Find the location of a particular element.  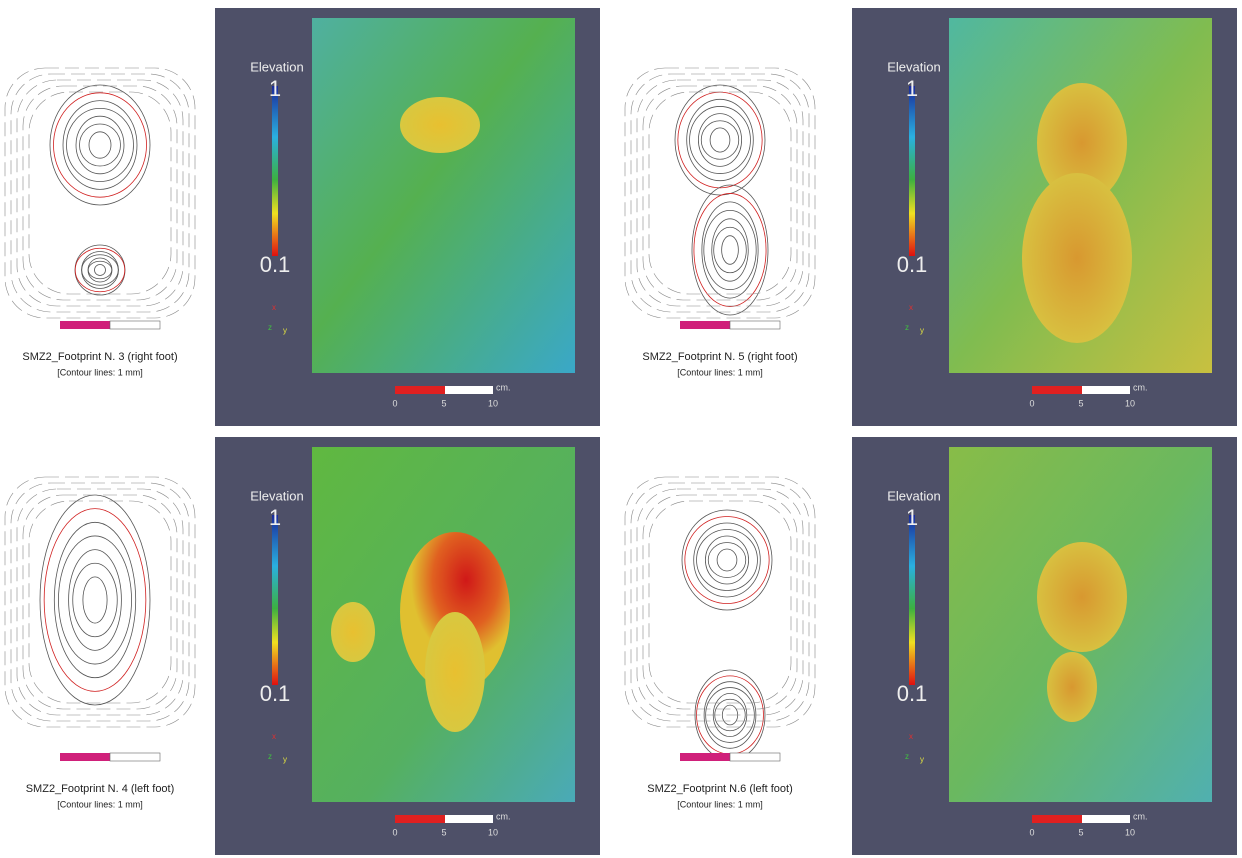

caption: SMZ2_Footprint N.6 (left foot) is located at coordinates (720, 789).